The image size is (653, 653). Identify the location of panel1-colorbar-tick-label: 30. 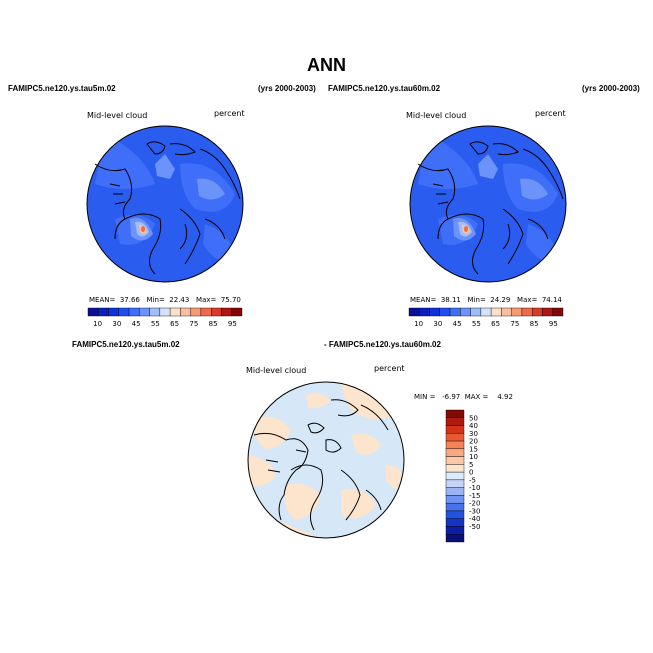
(116, 324).